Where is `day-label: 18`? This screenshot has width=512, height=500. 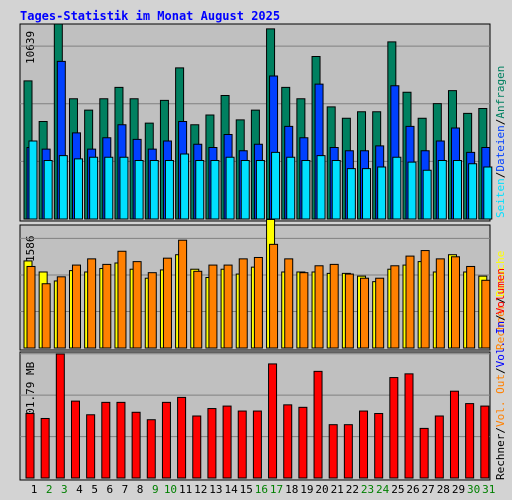
day-label: 18 is located at coordinates (291, 489).